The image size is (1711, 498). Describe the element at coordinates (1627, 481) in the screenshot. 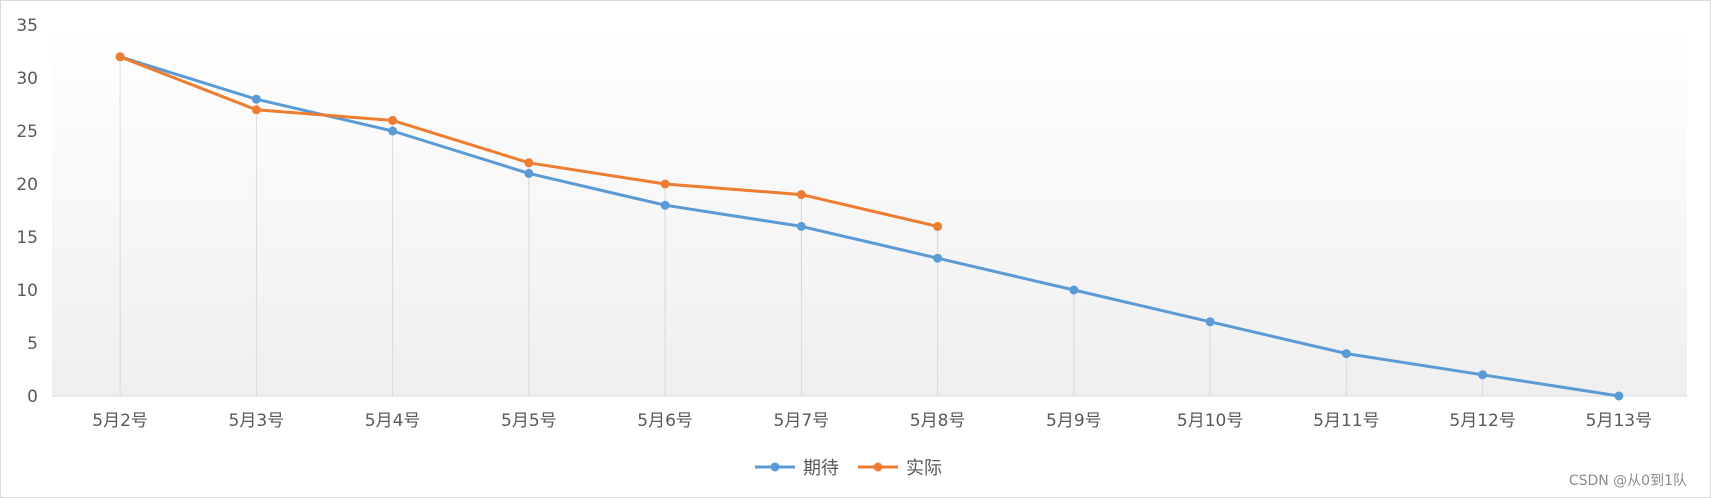

I see `watermark: CSDN @从0到1队` at that location.